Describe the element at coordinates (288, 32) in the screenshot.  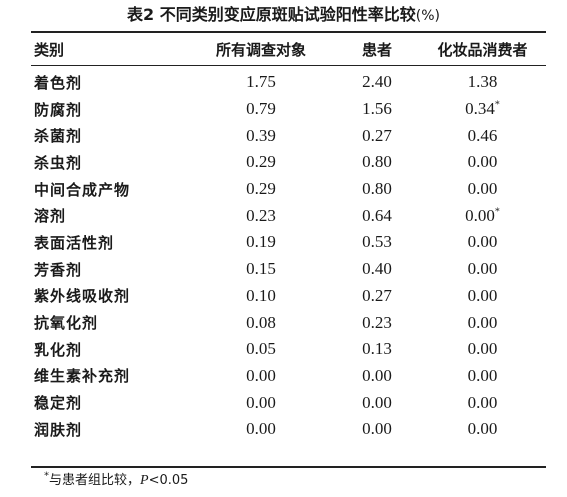
I see `top-rule` at that location.